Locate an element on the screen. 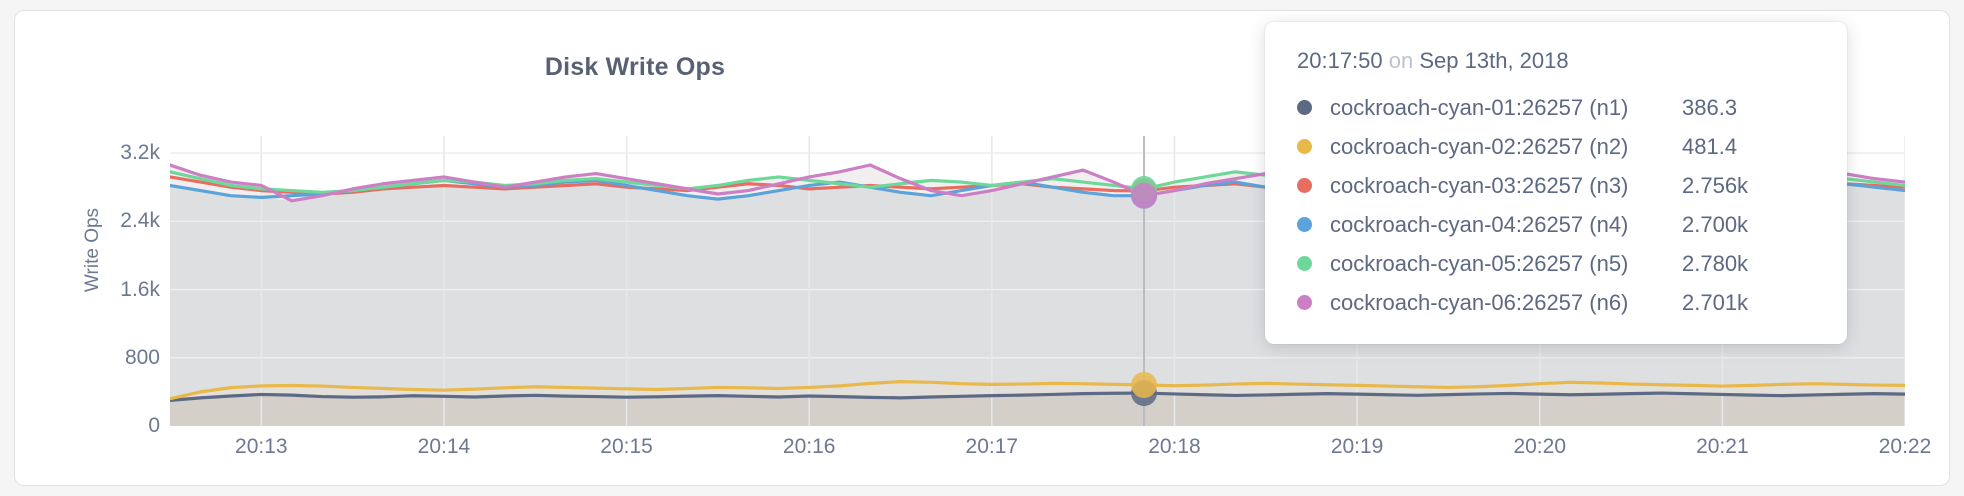  x-tick-label: 20:15 is located at coordinates (626, 446).